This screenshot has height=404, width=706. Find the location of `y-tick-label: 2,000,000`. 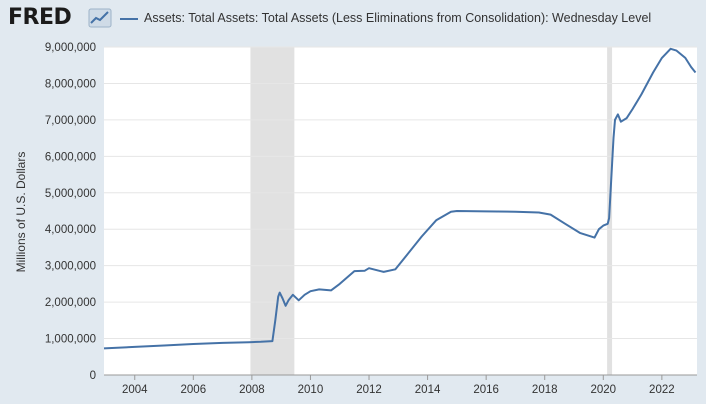

y-tick-label: 2,000,000 is located at coordinates (70, 303).